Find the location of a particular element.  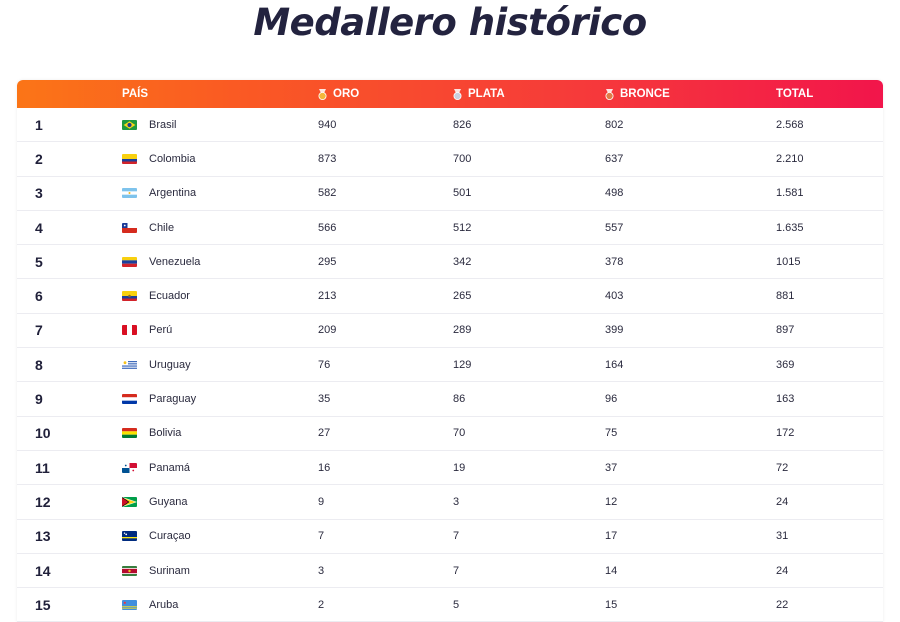

aruba-flag-icon is located at coordinates (129, 604).